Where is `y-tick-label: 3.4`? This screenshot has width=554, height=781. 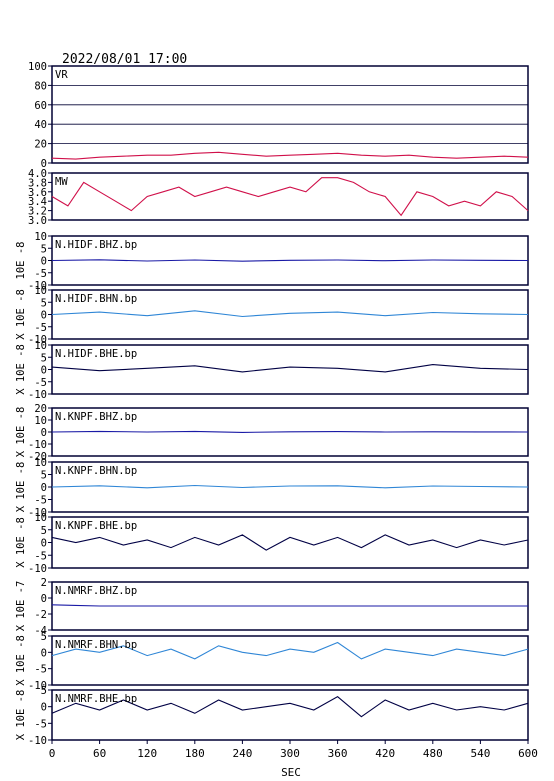 y-tick-label: 3.4 is located at coordinates (37, 202).